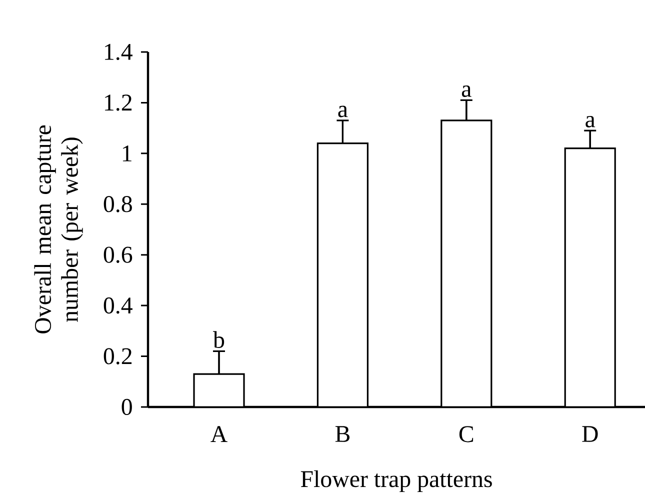  Describe the element at coordinates (342, 434) in the screenshot. I see `x-tick-label: B` at that location.